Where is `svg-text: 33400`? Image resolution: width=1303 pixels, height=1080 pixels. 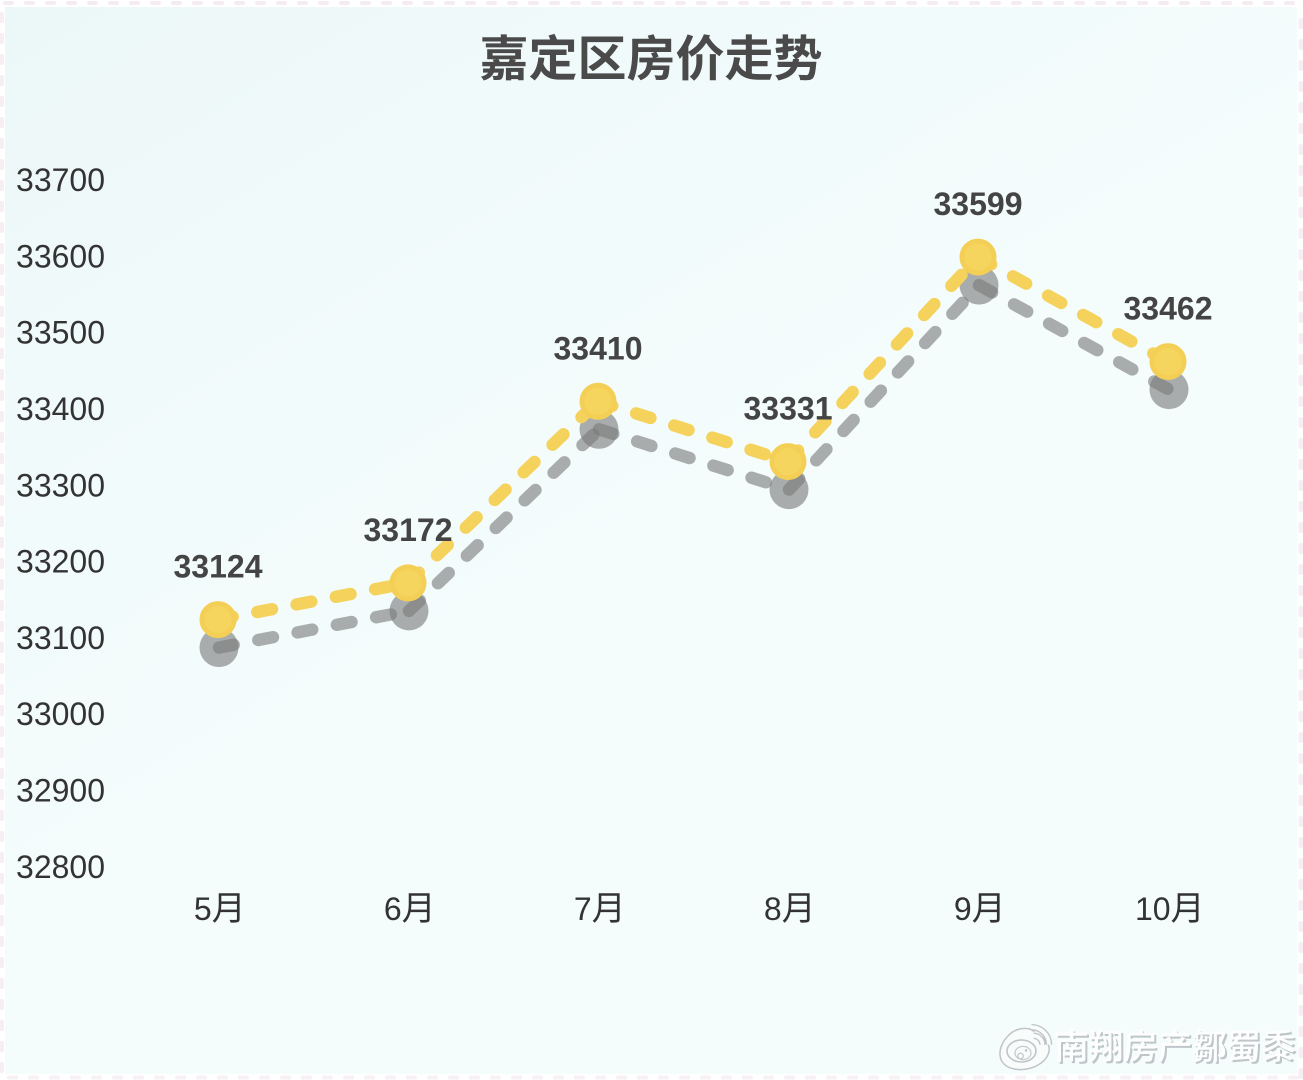 svg-text: 33400 is located at coordinates (60, 409).